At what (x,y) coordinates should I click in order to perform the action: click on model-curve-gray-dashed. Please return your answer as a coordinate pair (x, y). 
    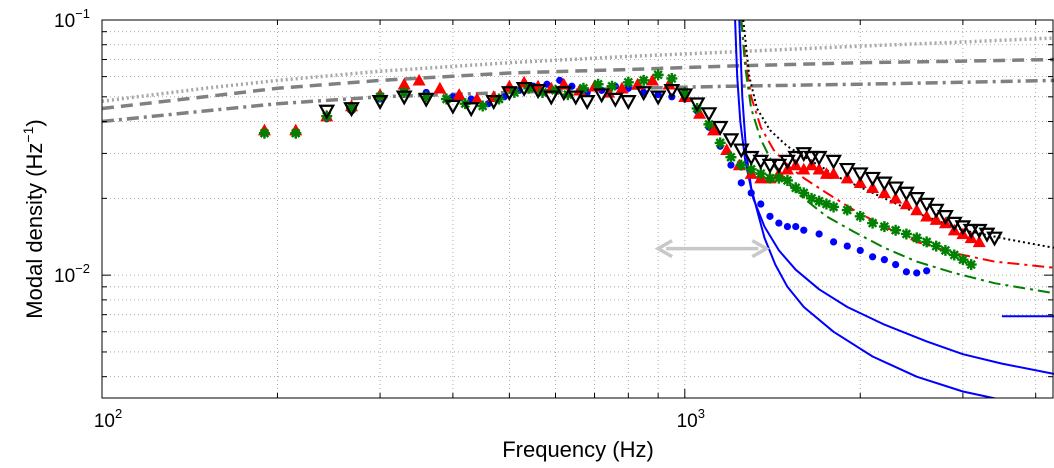
    Looking at the image, I should click on (578, 84).